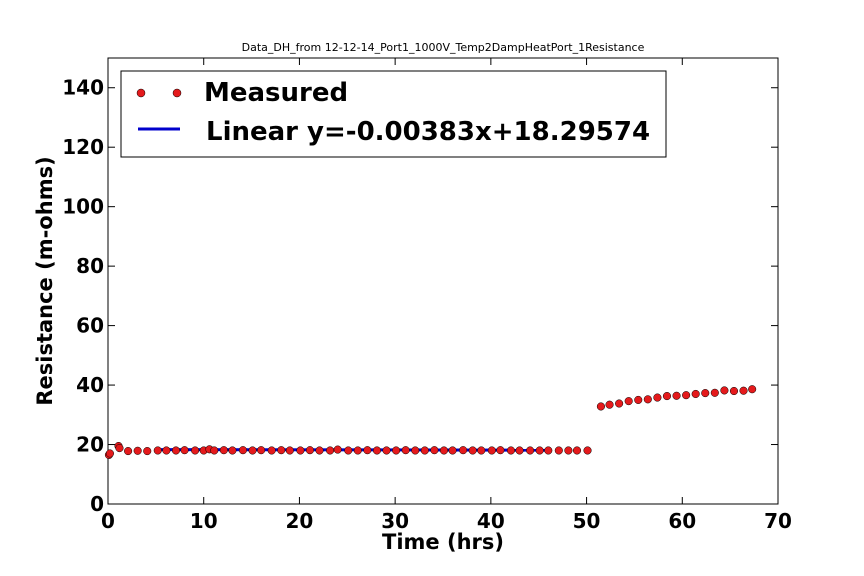  What do you see at coordinates (83, 207) in the screenshot?
I see `y-tick-label: 100` at bounding box center [83, 207].